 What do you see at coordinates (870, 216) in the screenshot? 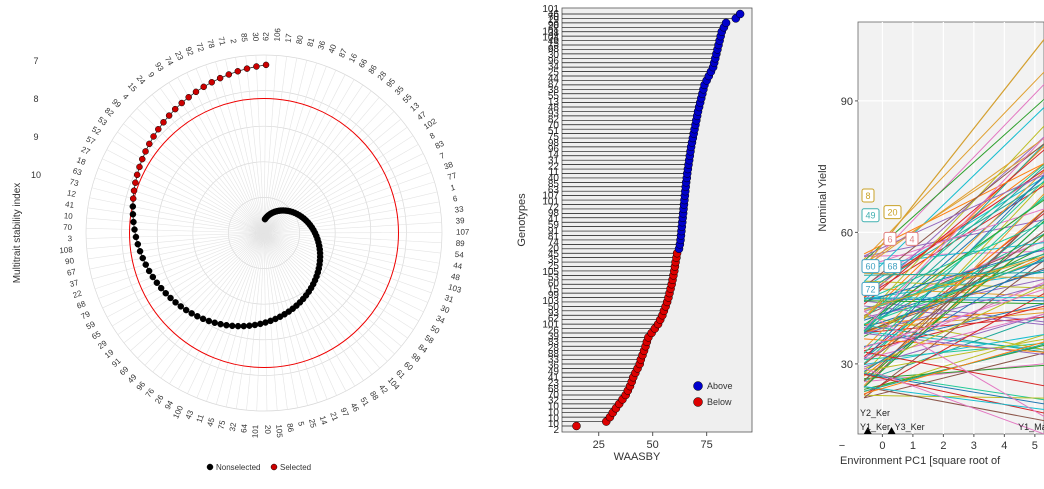
I see `genotype-label: 49` at bounding box center [870, 216].